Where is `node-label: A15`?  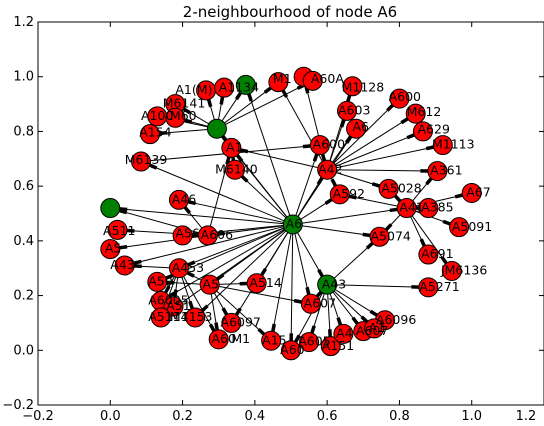 node-label: A15 is located at coordinates (274, 339).